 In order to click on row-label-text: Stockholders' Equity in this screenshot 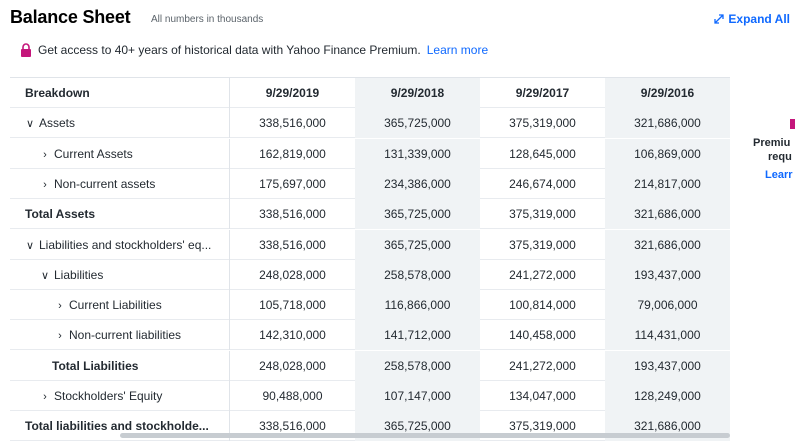, I will do `click(108, 396)`.